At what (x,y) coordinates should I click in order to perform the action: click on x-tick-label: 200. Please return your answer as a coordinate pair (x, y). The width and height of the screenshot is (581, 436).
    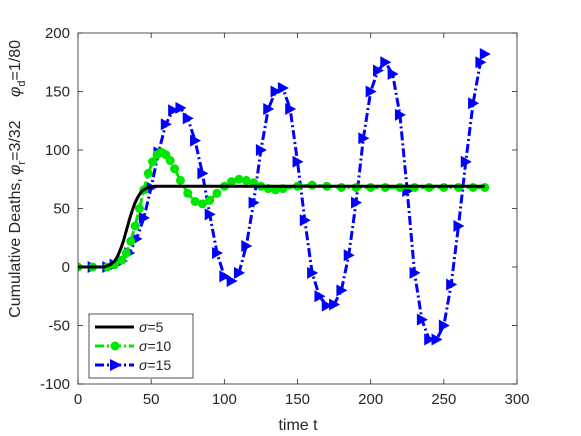
    Looking at the image, I should click on (370, 399).